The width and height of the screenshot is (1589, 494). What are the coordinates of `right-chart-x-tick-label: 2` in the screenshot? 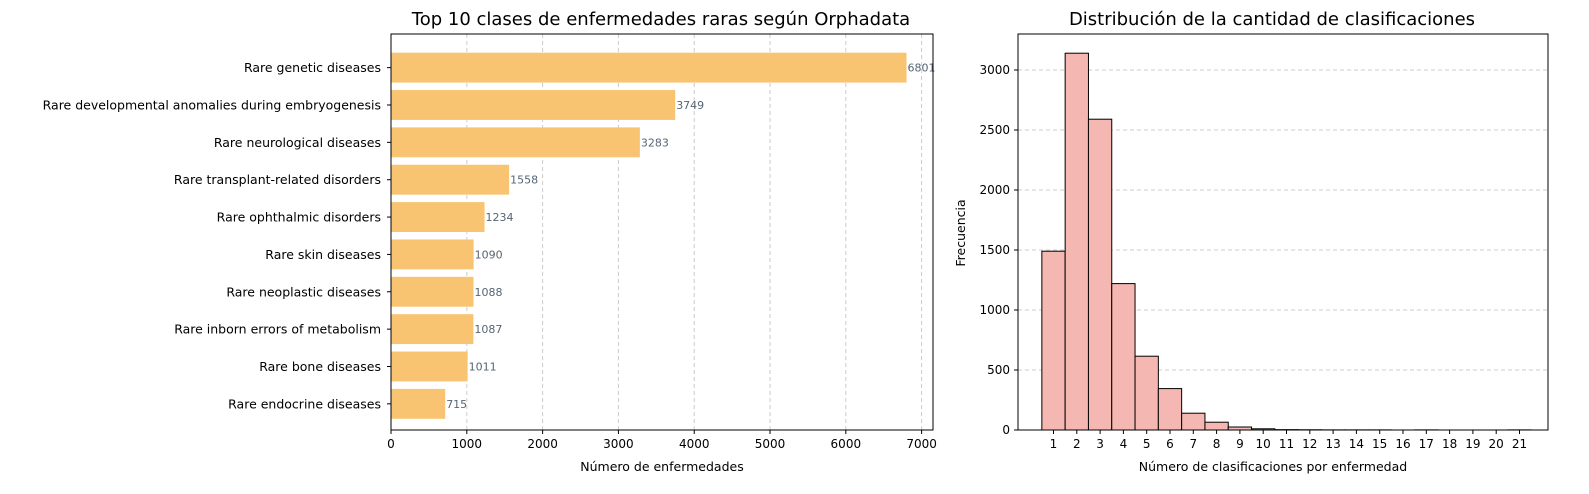 It's located at (1077, 444).